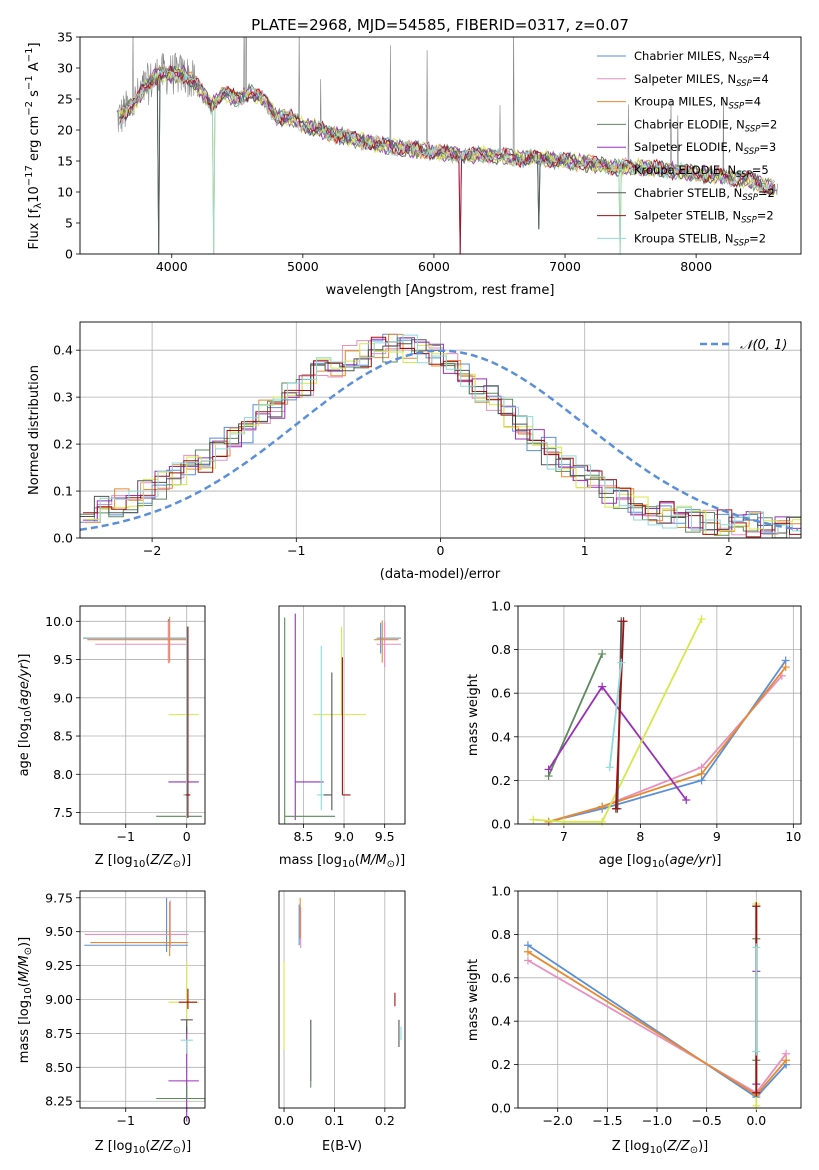  What do you see at coordinates (441, 550) in the screenshot?
I see `residual-xtick-label: 0` at bounding box center [441, 550].